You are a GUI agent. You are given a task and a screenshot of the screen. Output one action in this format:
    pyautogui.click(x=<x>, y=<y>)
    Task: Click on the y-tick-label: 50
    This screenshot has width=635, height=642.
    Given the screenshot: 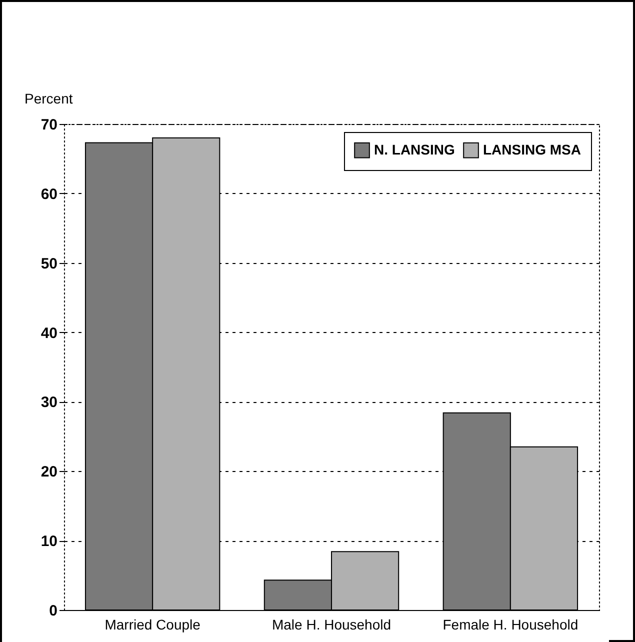 What is the action you would take?
    pyautogui.click(x=49, y=263)
    